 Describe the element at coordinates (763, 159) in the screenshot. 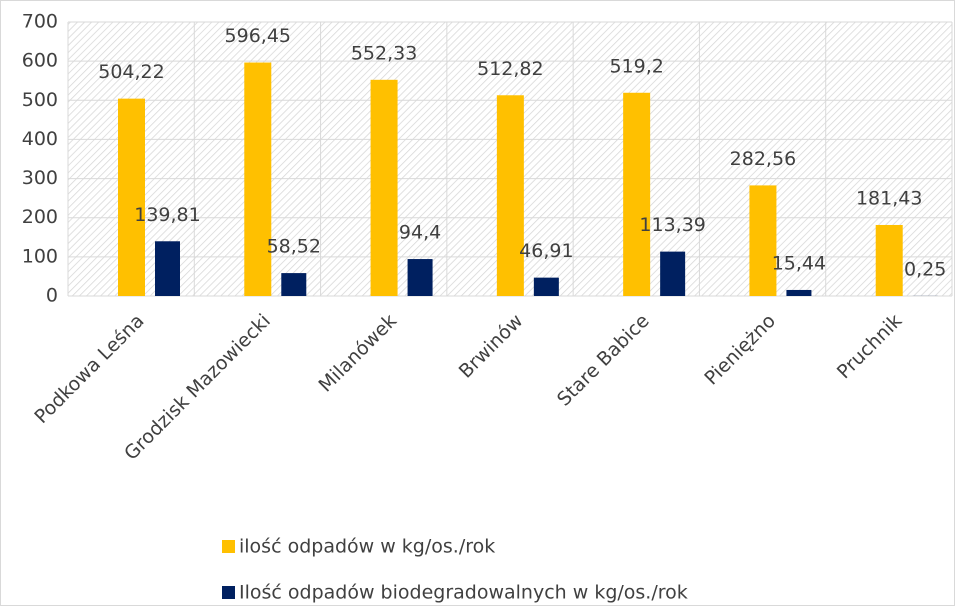

I see `data-label: 282,56` at that location.